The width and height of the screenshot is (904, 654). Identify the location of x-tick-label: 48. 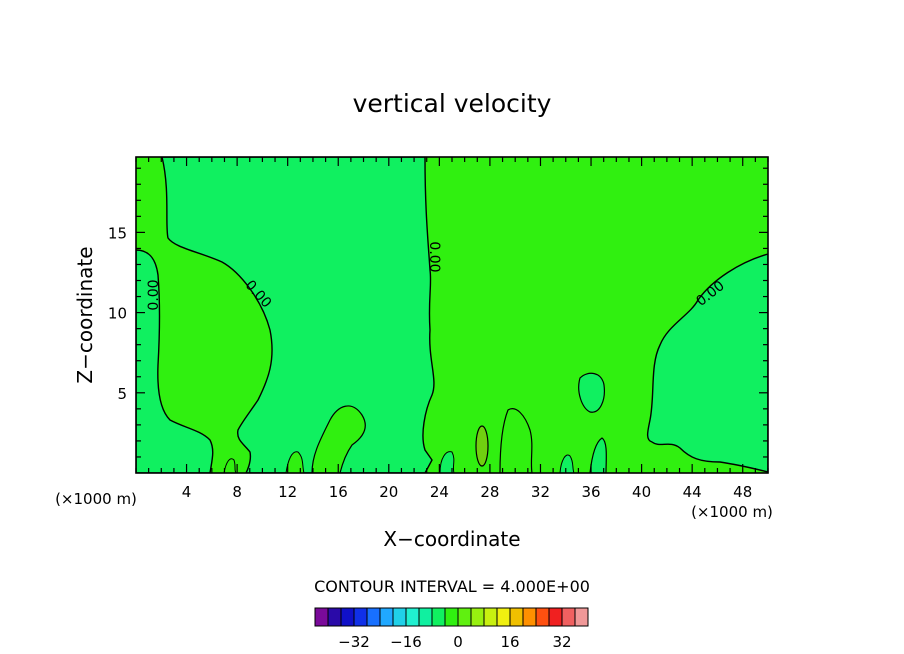
(742, 492).